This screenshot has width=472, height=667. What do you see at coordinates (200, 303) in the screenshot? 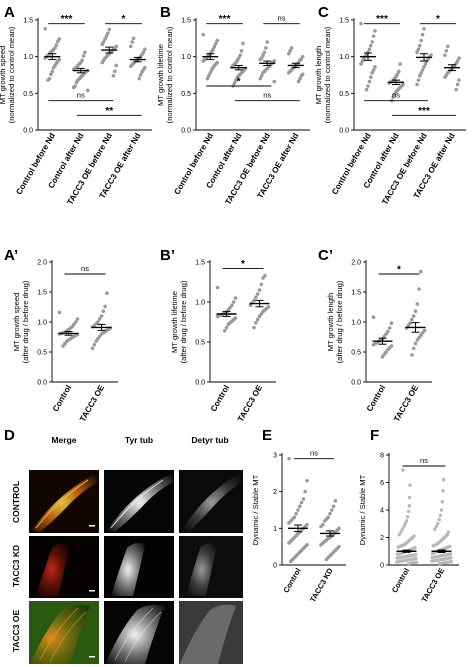
I see `y-tick-label-b-prime: 1.0` at bounding box center [200, 303].